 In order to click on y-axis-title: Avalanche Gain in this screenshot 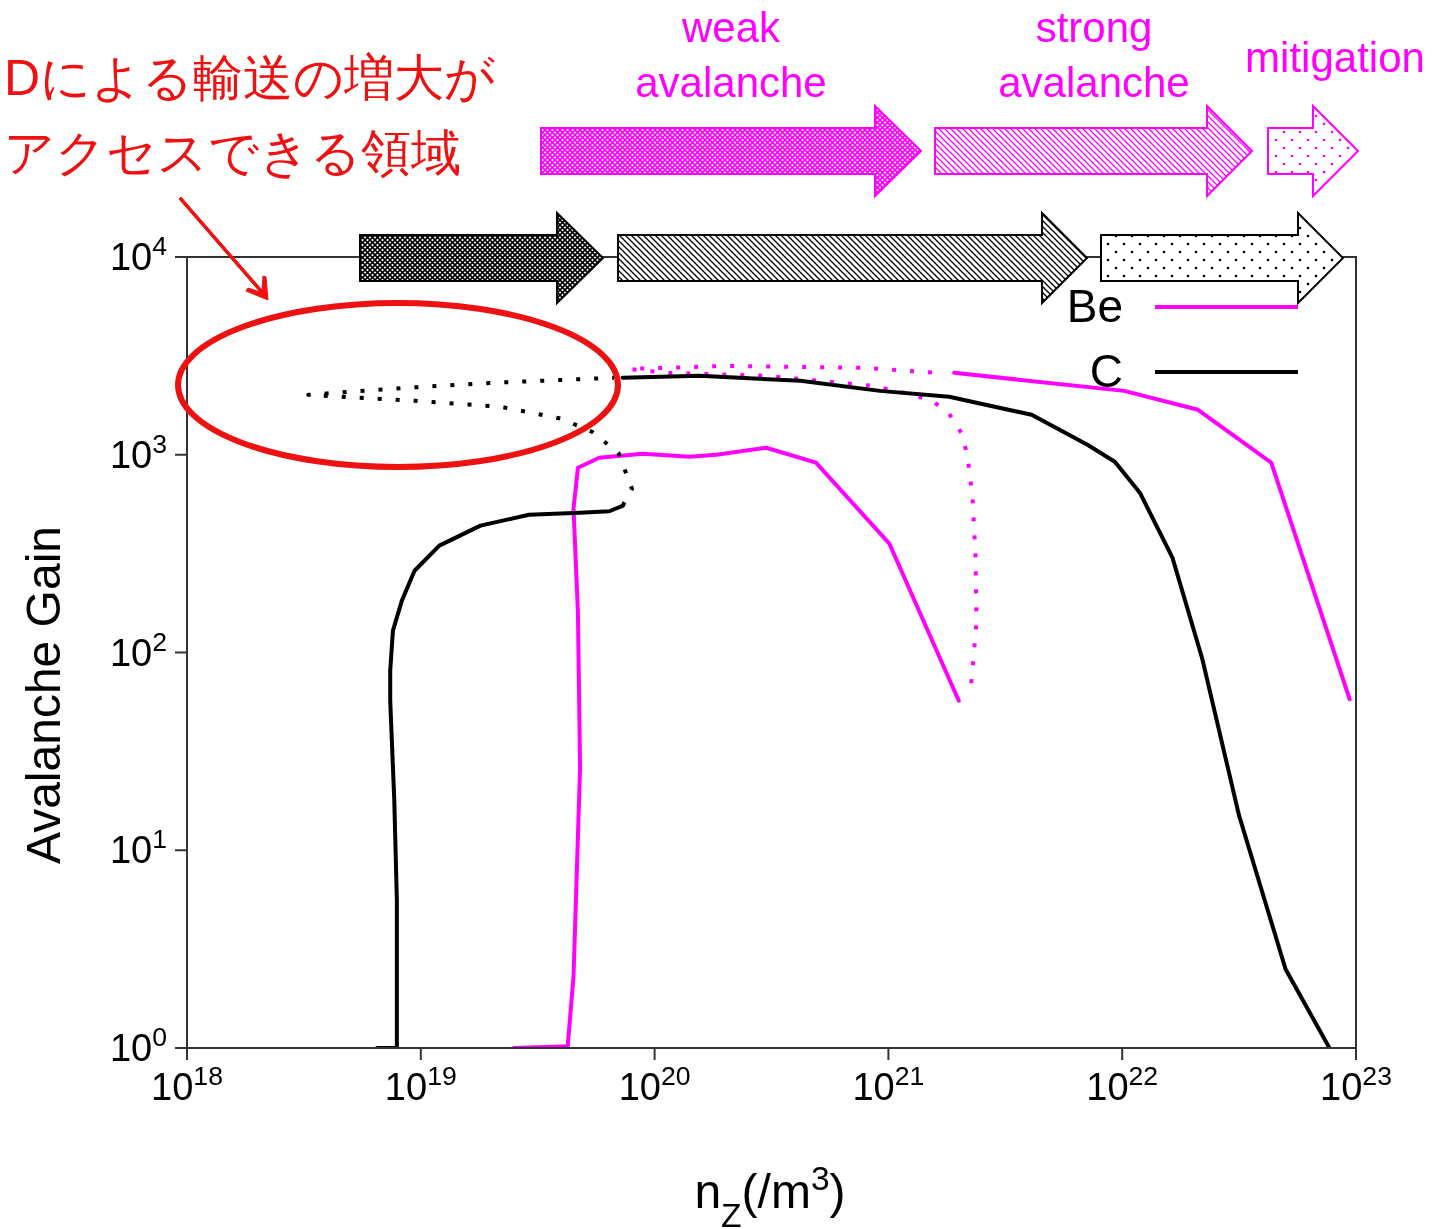, I will do `click(43, 695)`.